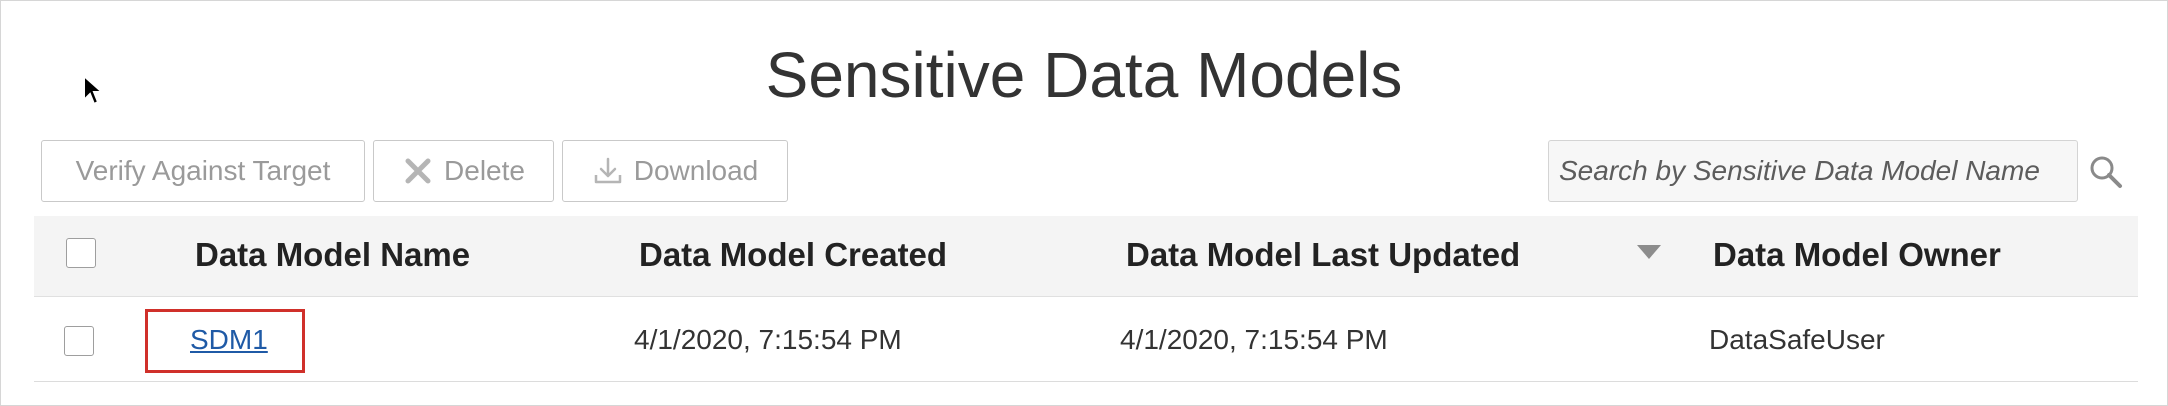  What do you see at coordinates (79, 341) in the screenshot?
I see `row-checkbox` at bounding box center [79, 341].